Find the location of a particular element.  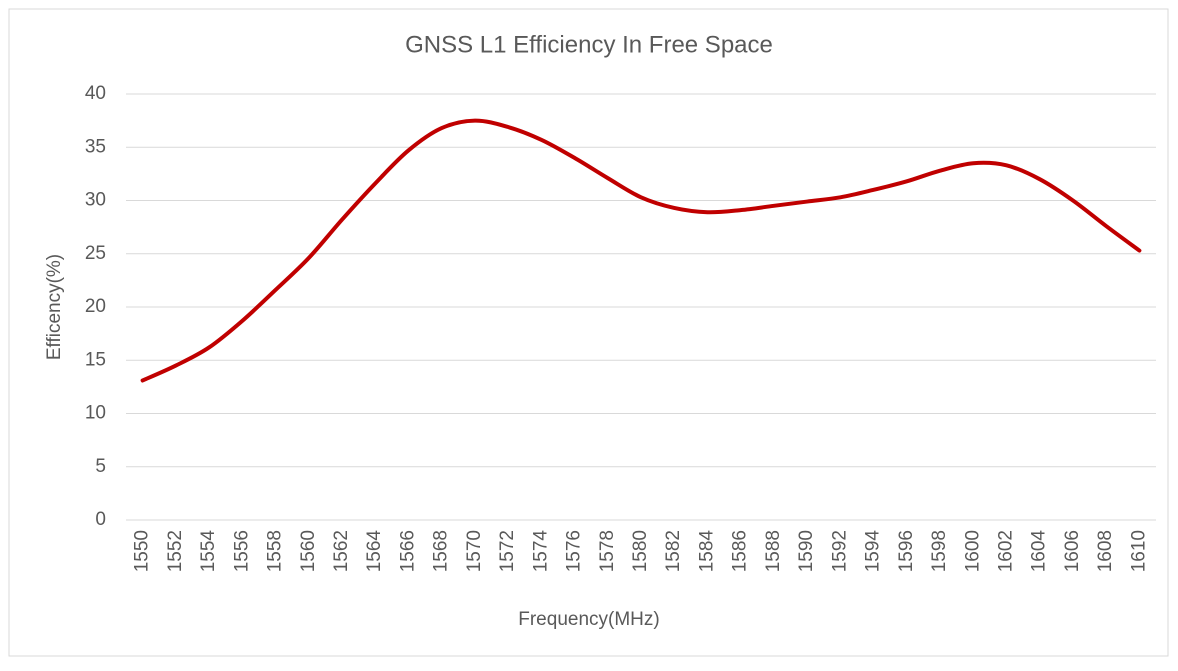

x-tick-label: 1600 is located at coordinates (972, 551).